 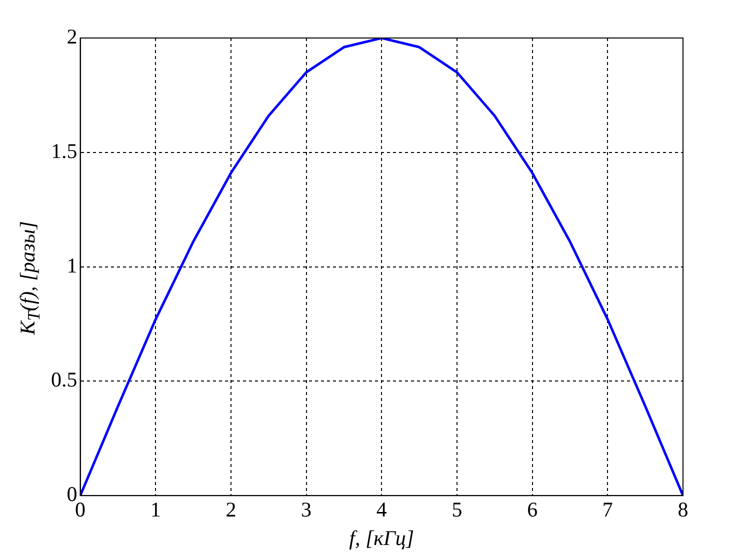 I want to click on x-tick-label: 3, so click(x=306, y=510).